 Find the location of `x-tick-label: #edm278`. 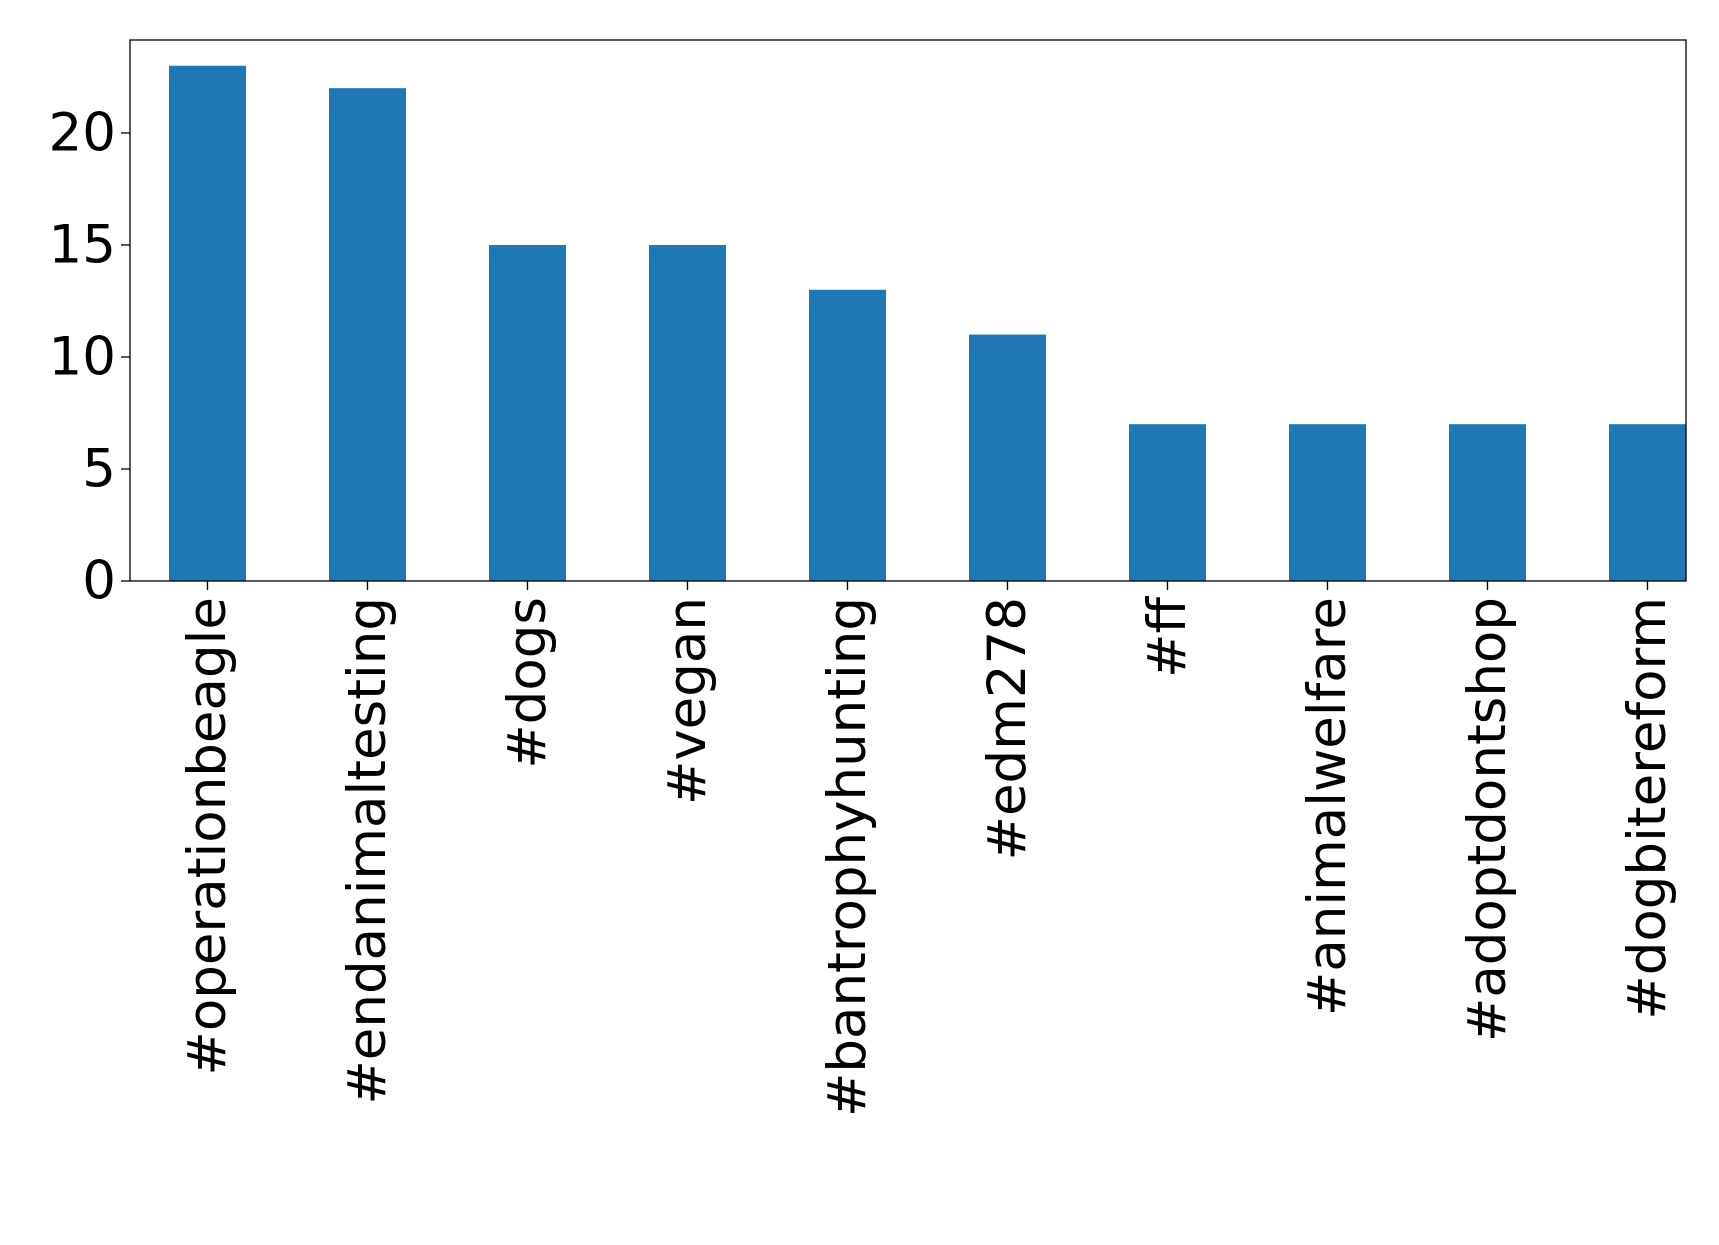

x-tick-label: #edm278 is located at coordinates (1007, 728).